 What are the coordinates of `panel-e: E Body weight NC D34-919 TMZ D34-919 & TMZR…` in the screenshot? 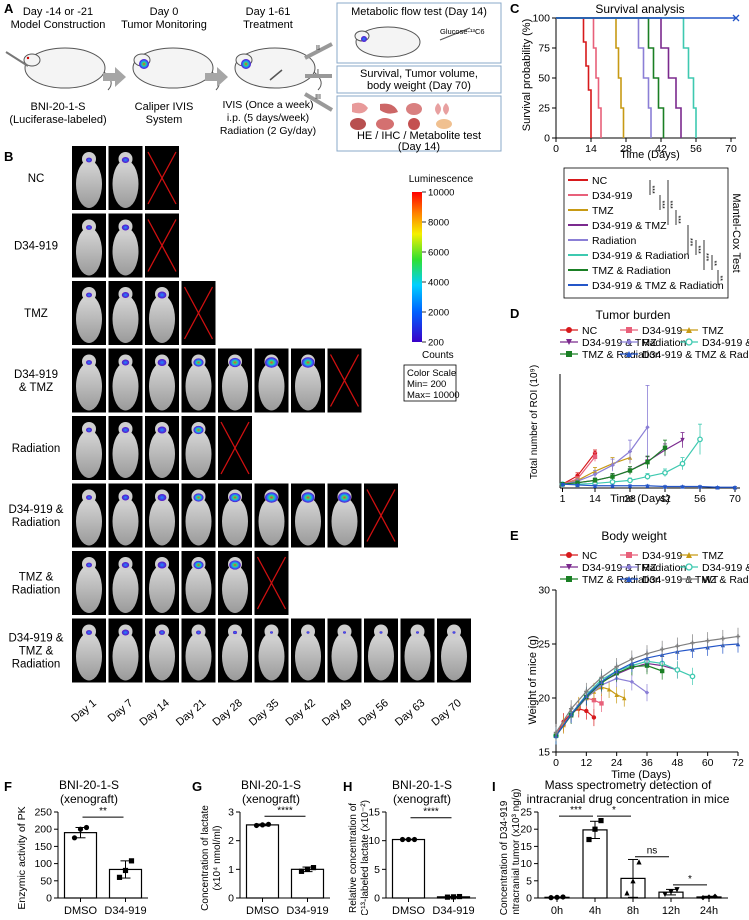 It's located at (629, 654).